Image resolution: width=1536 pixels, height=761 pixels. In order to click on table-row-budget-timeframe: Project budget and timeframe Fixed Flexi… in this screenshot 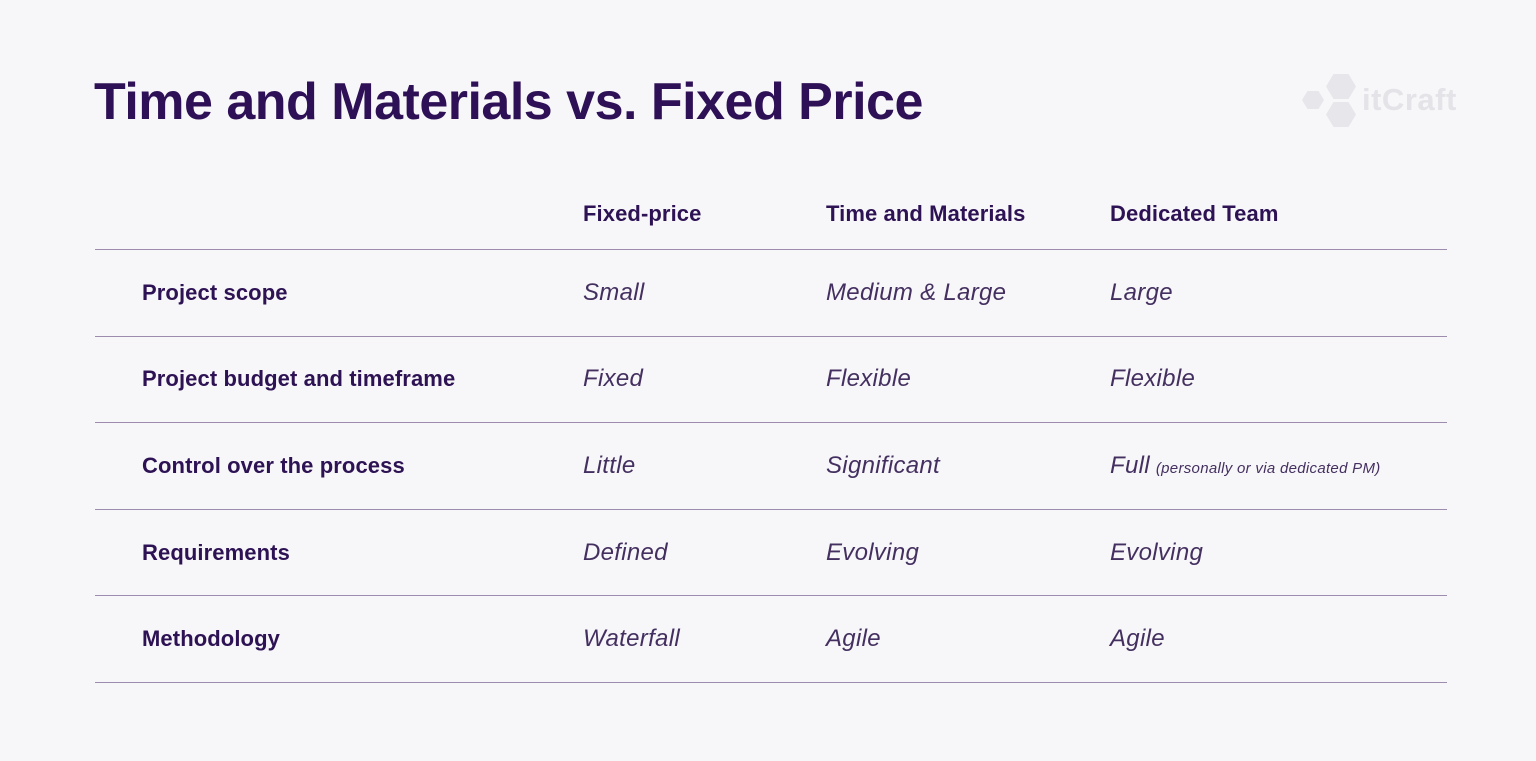, I will do `click(771, 380)`.